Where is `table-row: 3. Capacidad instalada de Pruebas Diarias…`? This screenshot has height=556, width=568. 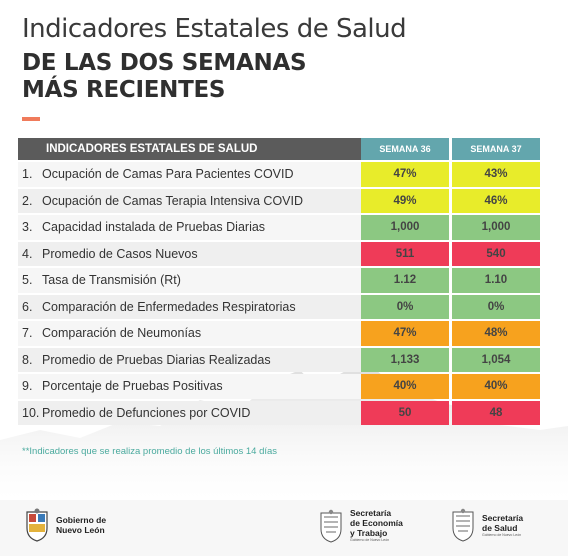 table-row: 3. Capacidad instalada de Pruebas Diarias… is located at coordinates (279, 227).